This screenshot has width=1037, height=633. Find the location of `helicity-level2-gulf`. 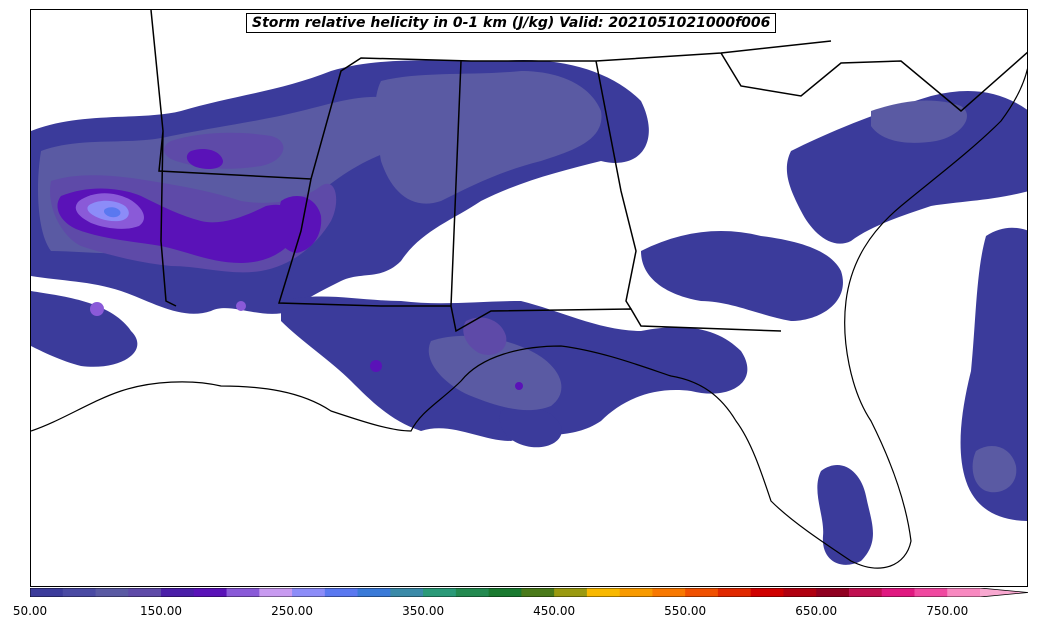

helicity-level2-gulf is located at coordinates (495, 373).